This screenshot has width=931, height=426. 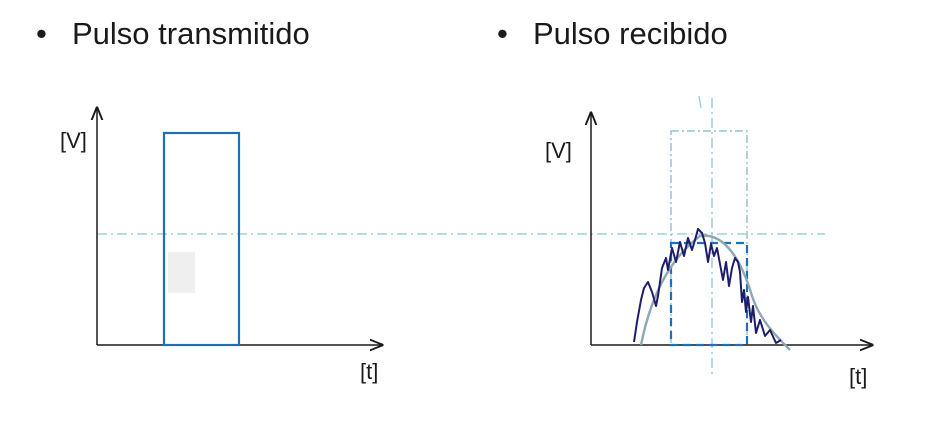 What do you see at coordinates (181, 272) in the screenshot?
I see `artifact-patch` at bounding box center [181, 272].